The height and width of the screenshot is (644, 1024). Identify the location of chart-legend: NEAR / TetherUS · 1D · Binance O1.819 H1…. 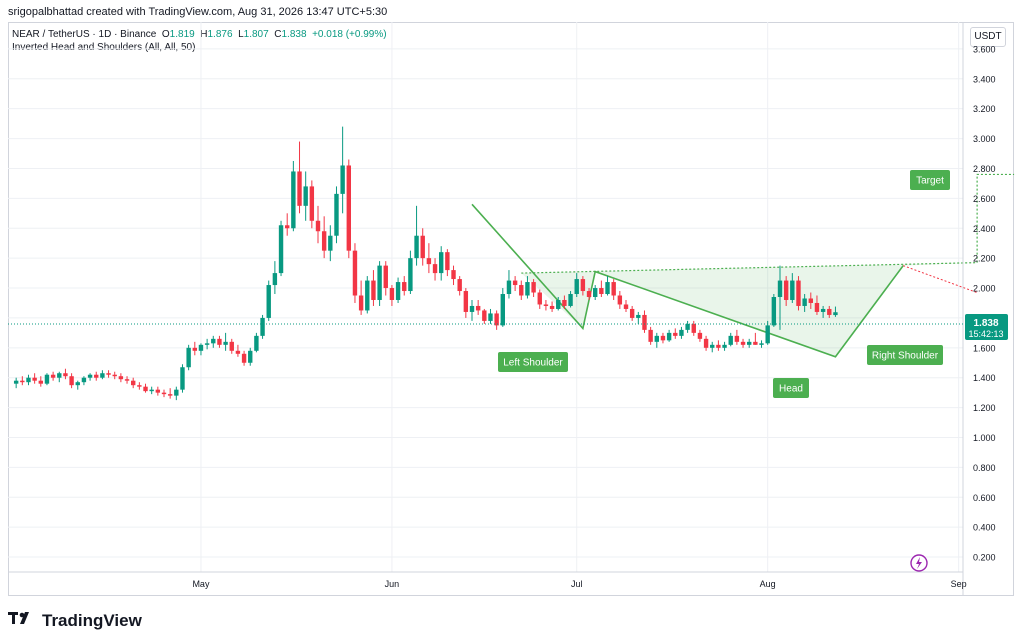
(199, 41).